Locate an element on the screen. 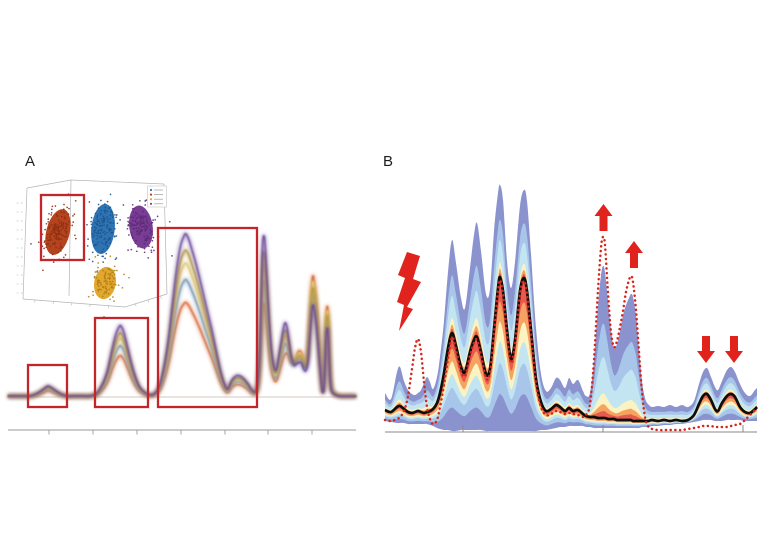 The height and width of the screenshot is (541, 760). inset-cluster-highlight-rect is located at coordinates (62, 227).